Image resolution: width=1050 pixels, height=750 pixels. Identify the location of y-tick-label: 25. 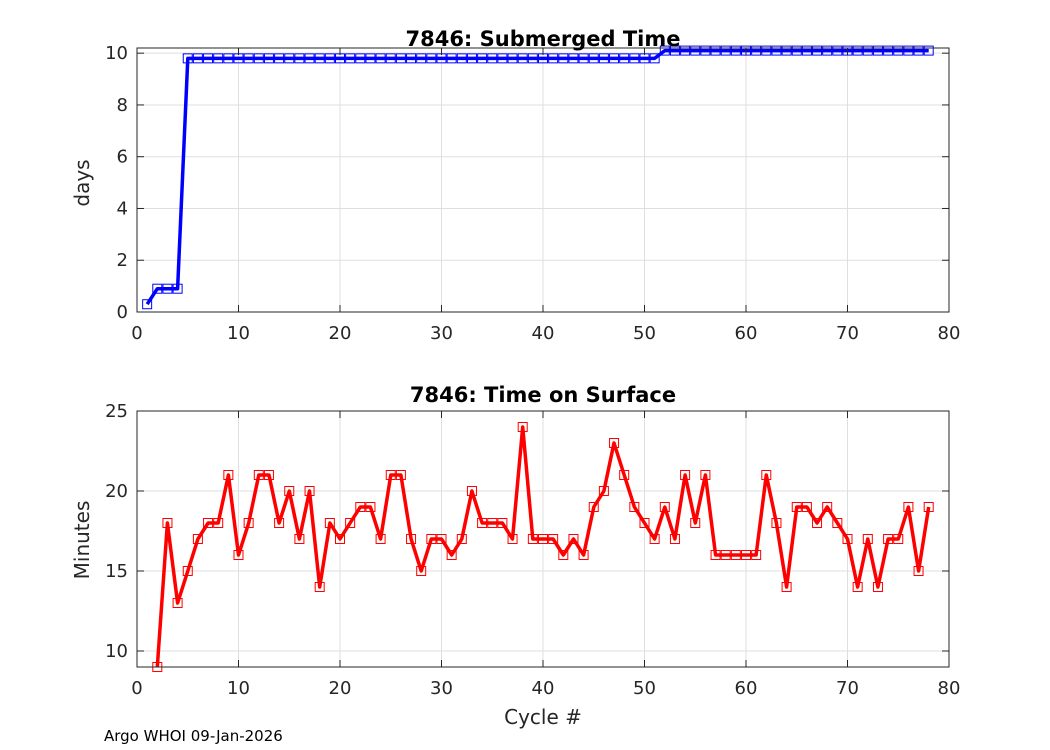
(116, 411).